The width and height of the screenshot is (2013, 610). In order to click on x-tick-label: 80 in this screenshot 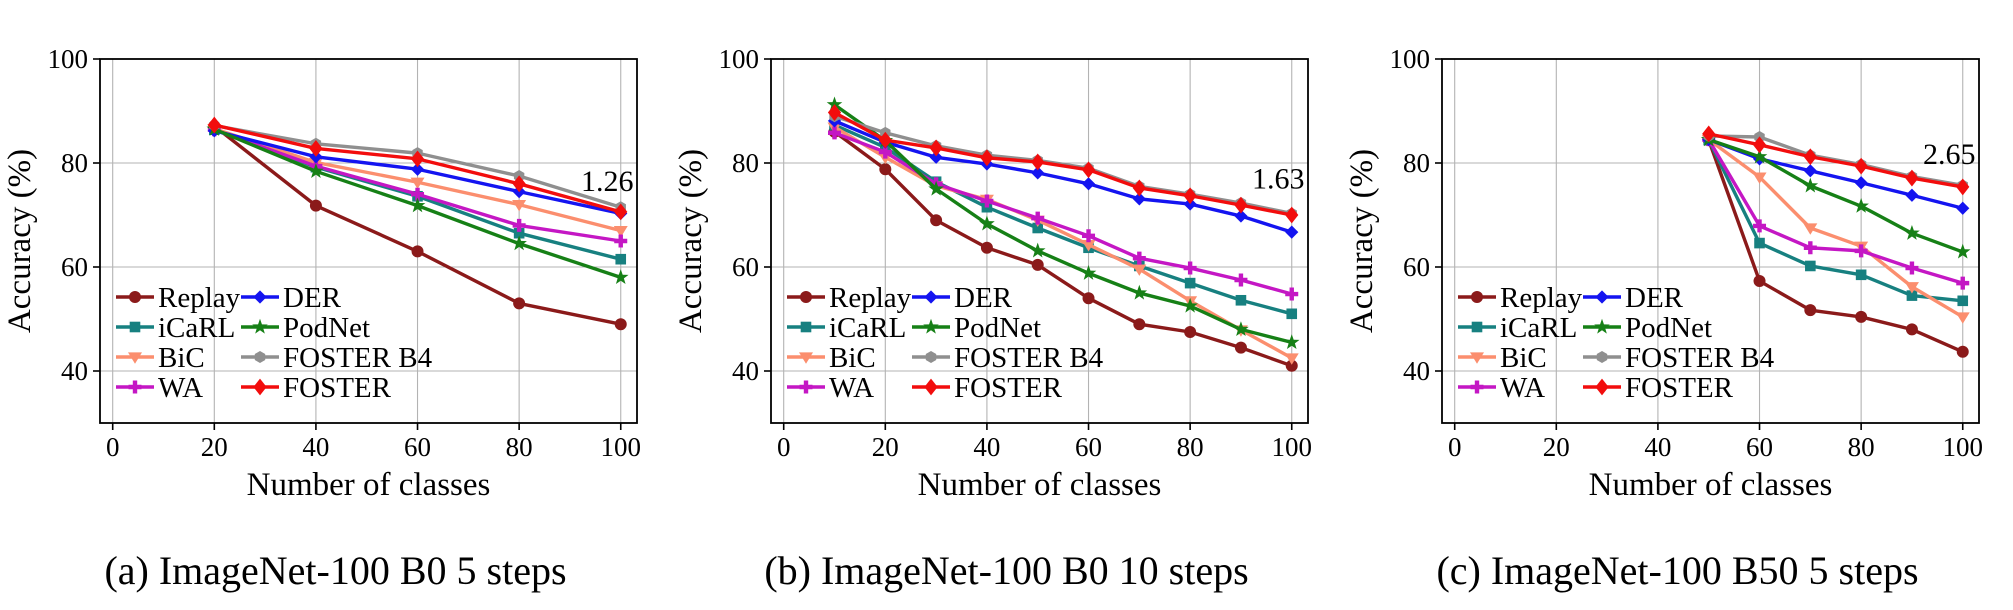, I will do `click(1861, 447)`.